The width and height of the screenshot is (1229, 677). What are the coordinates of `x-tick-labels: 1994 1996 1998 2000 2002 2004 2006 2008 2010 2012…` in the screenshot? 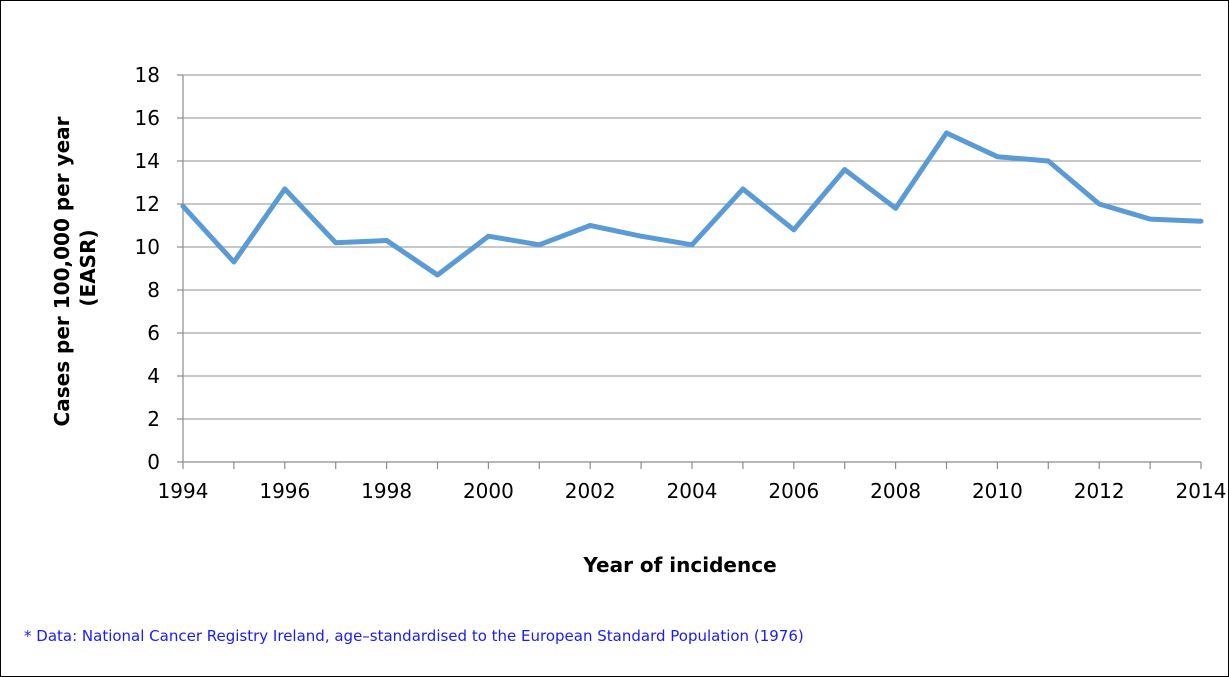 It's located at (692, 491).